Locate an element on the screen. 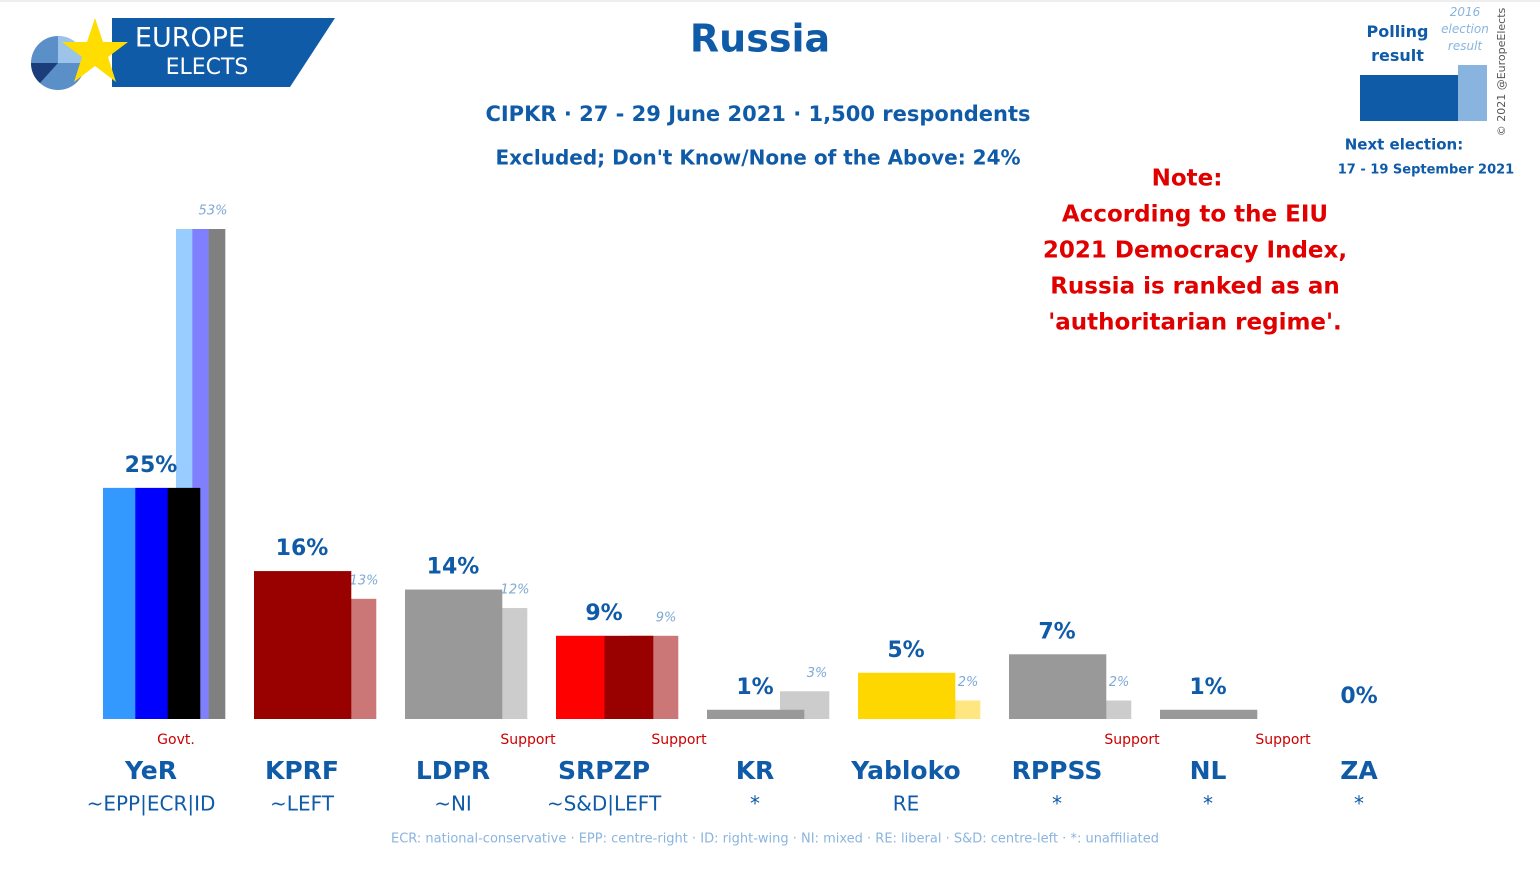  copyright: © 2021 @EuropeElects is located at coordinates (1501, 71).